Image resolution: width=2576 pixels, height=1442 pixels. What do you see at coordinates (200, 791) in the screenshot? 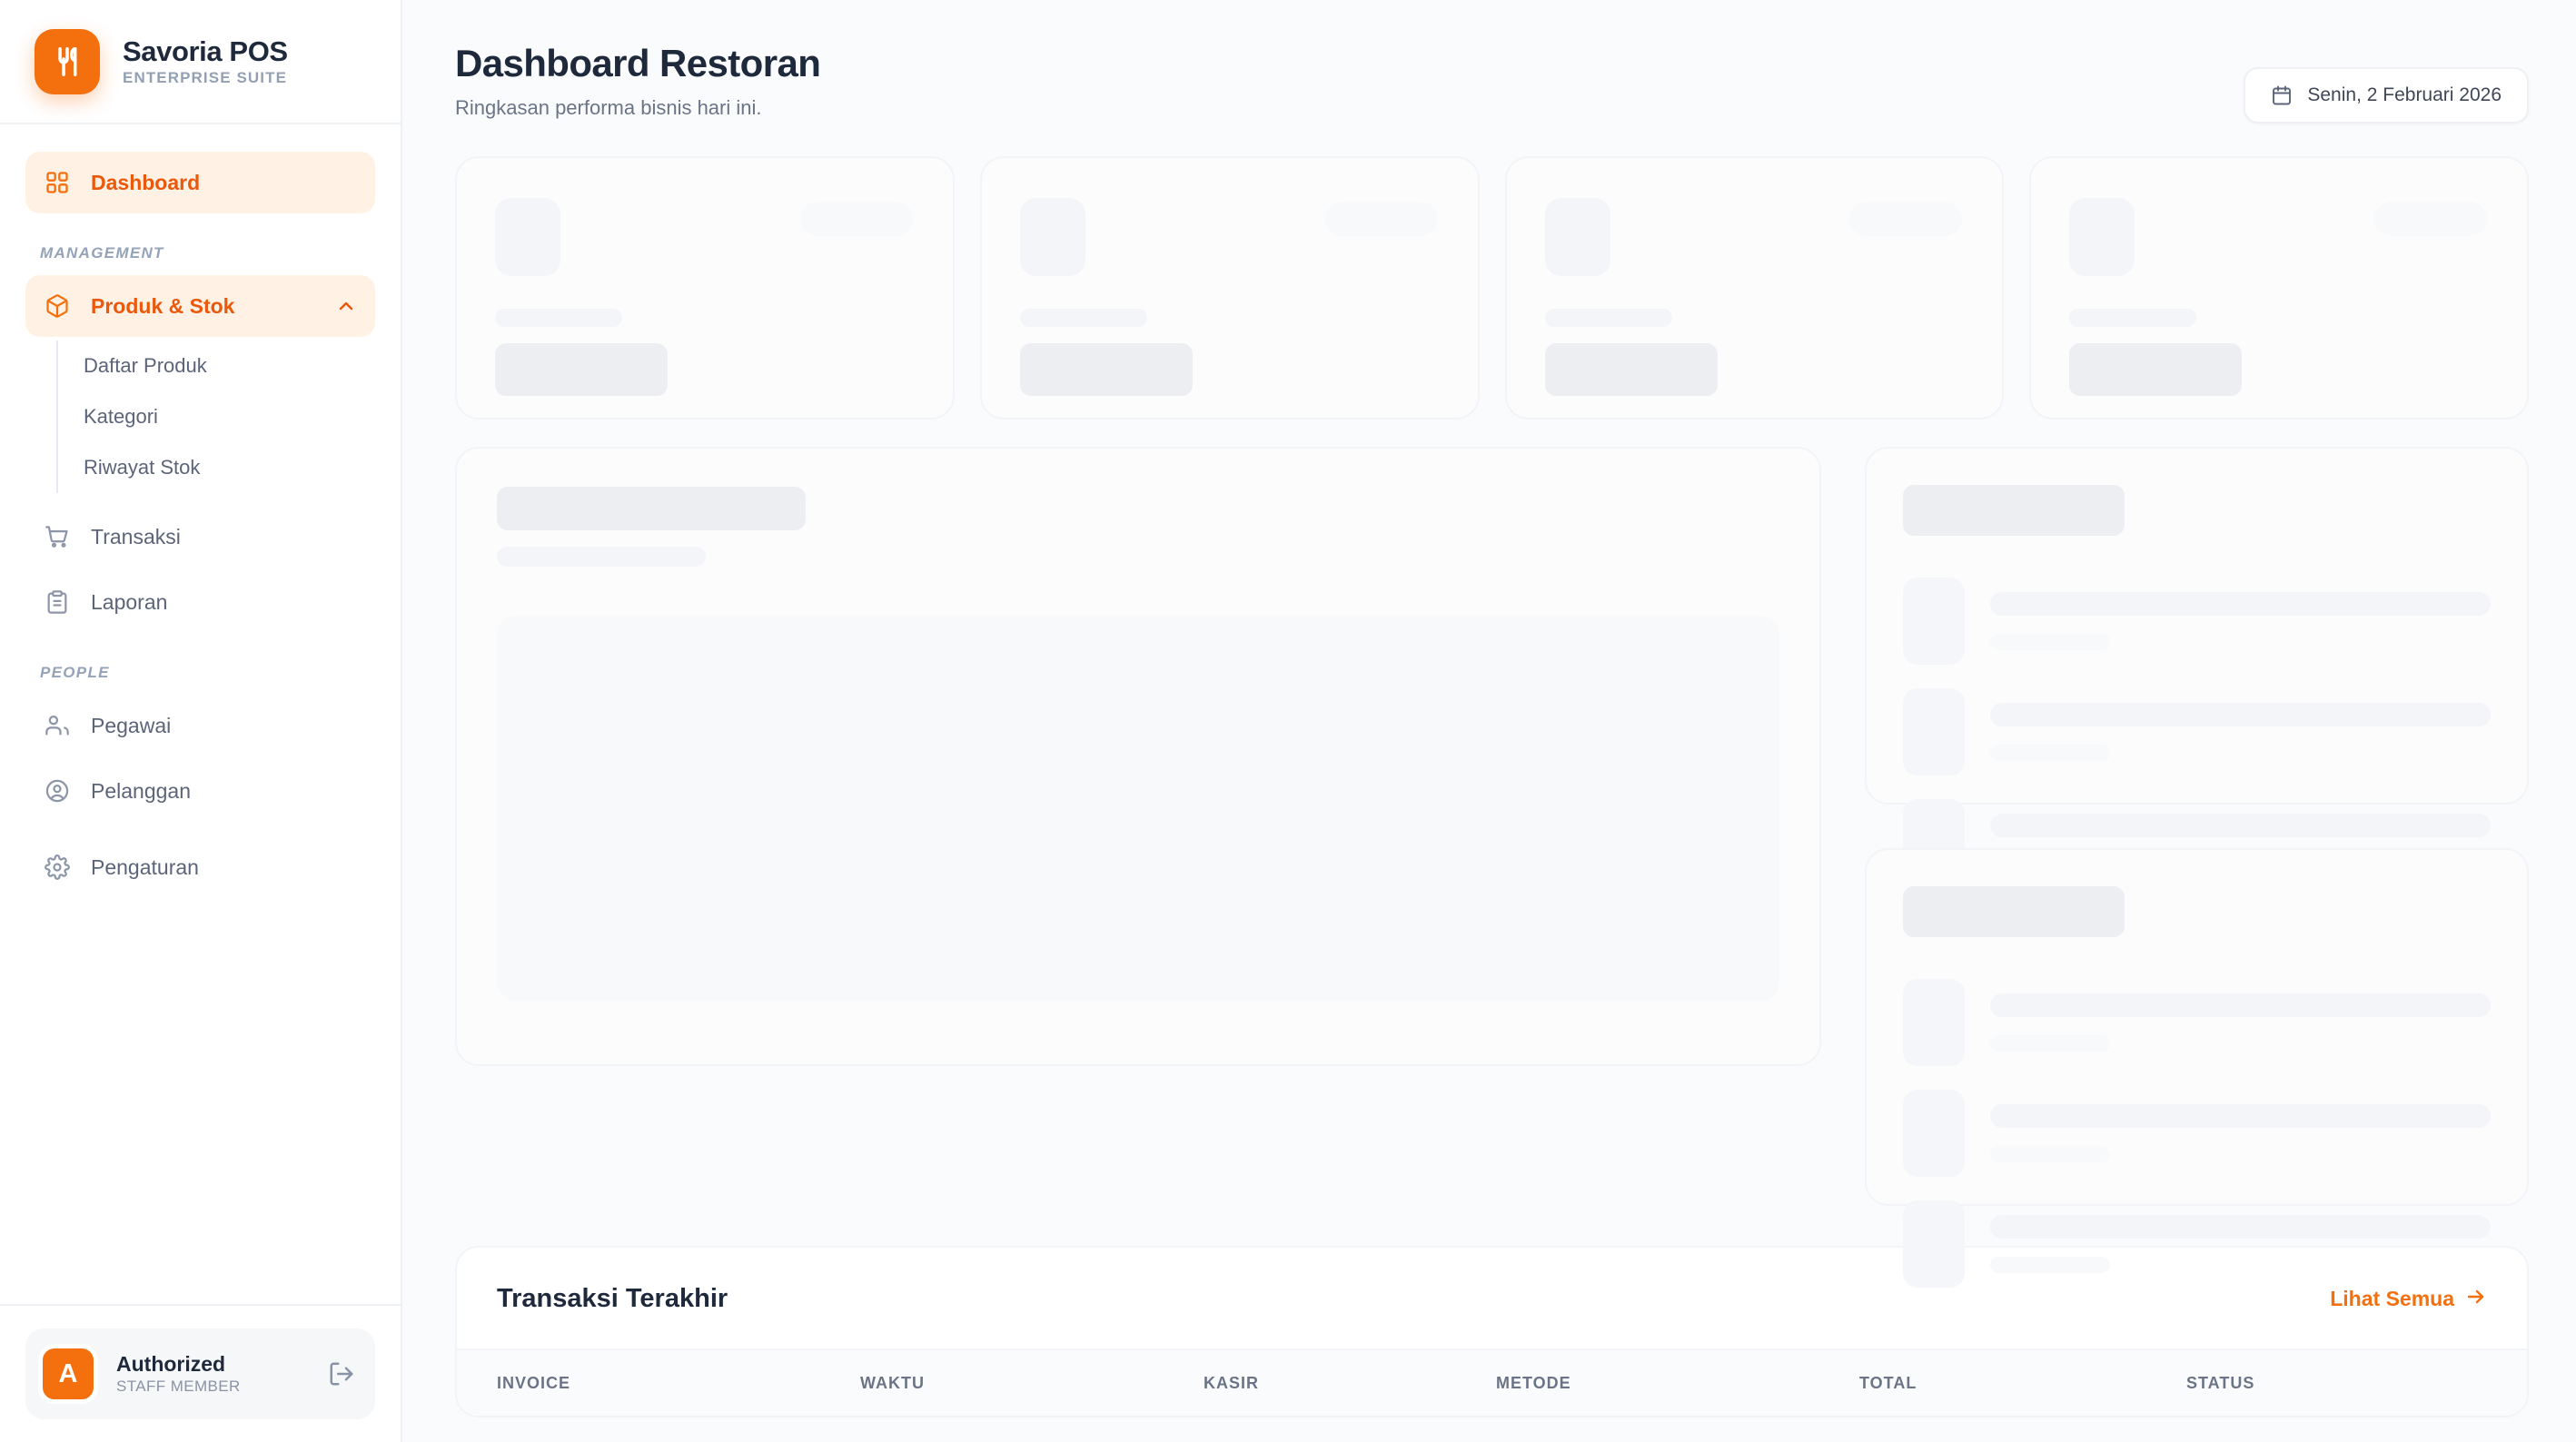
I see `sidebar-item-pelanggan: Pelanggan` at bounding box center [200, 791].